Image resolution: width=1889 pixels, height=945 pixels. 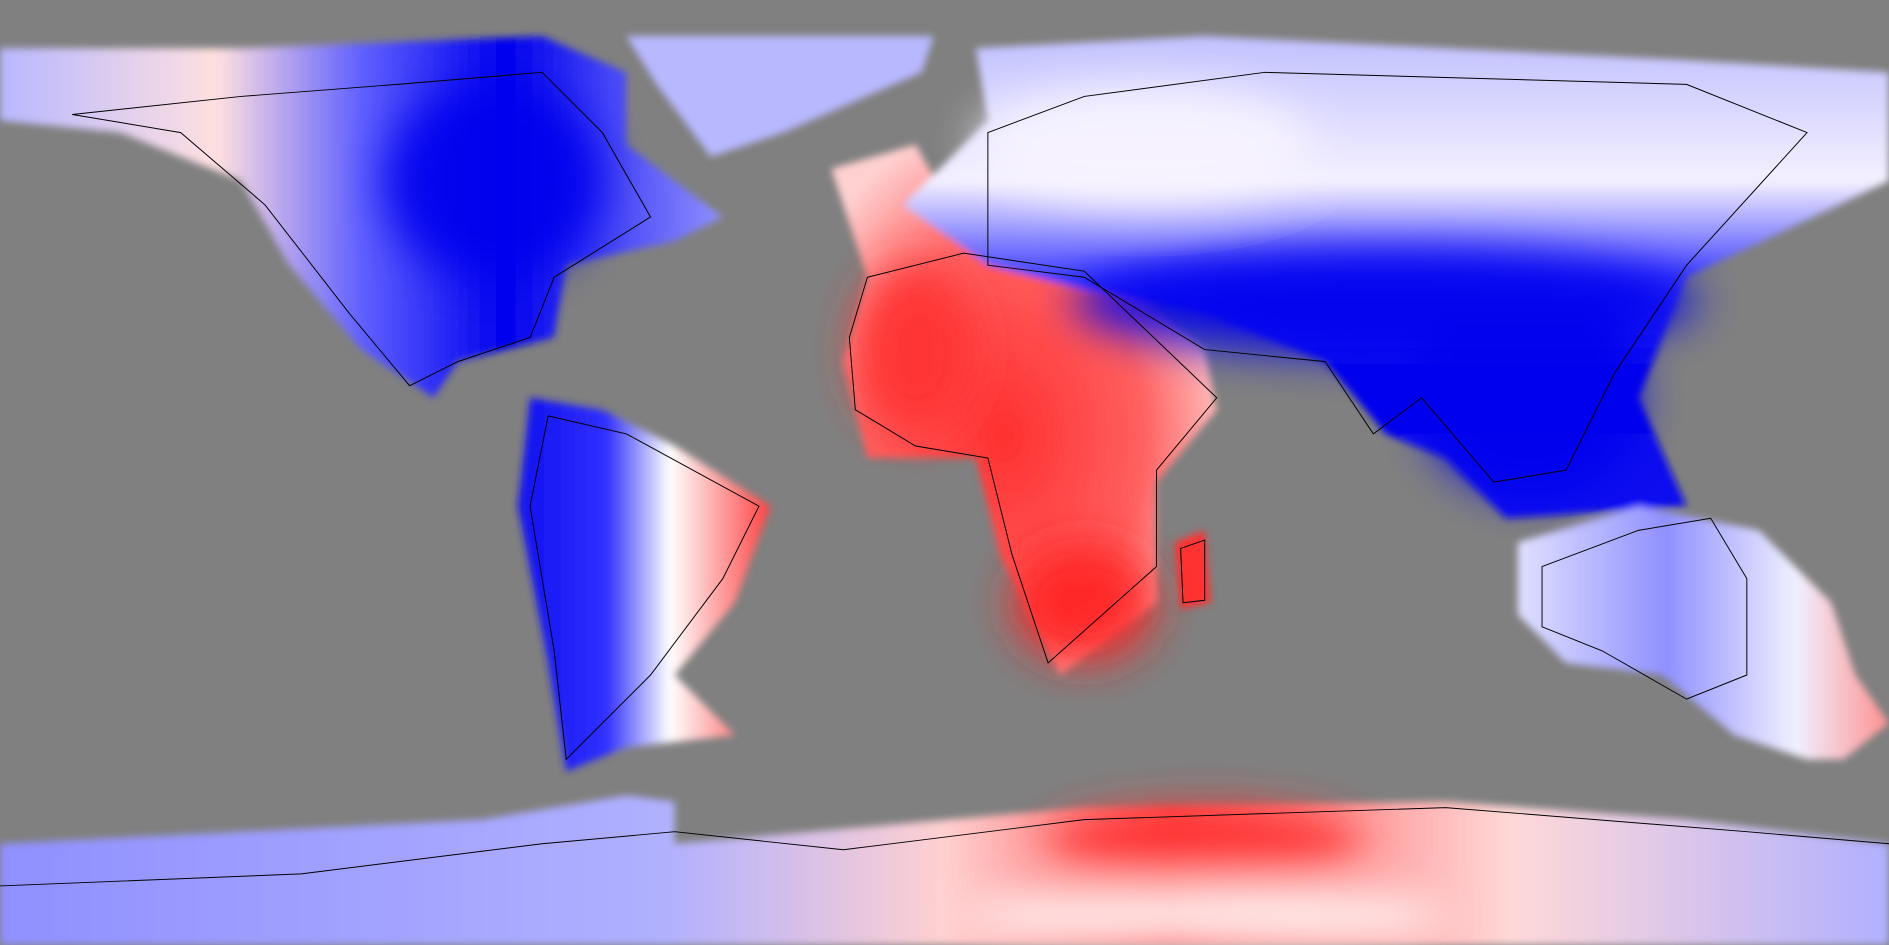 I want to click on greenland, so click(x=780, y=96).